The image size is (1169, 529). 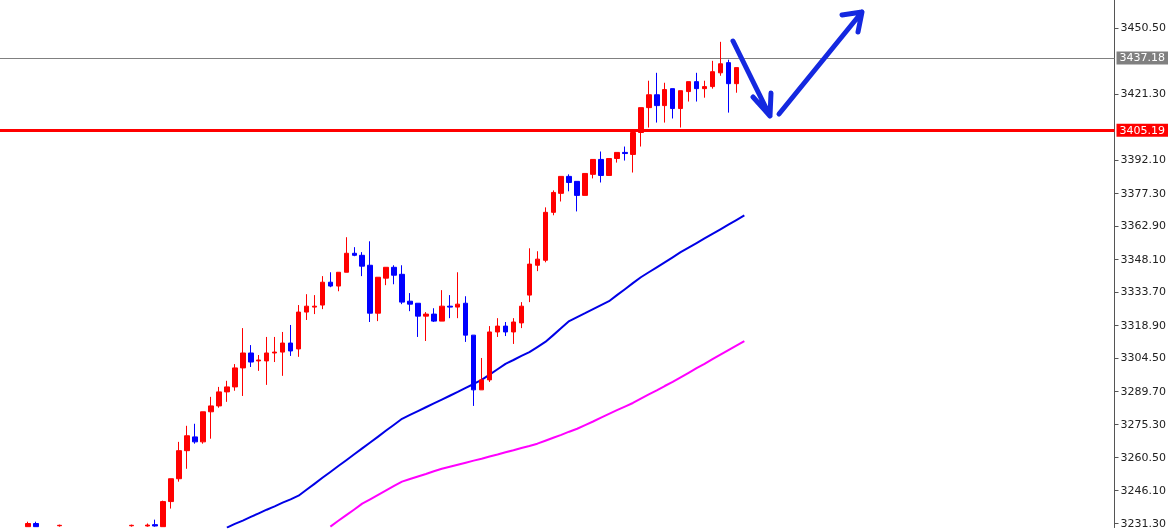 What do you see at coordinates (1143, 193) in the screenshot?
I see `y-tick-label: 3377.30` at bounding box center [1143, 193].